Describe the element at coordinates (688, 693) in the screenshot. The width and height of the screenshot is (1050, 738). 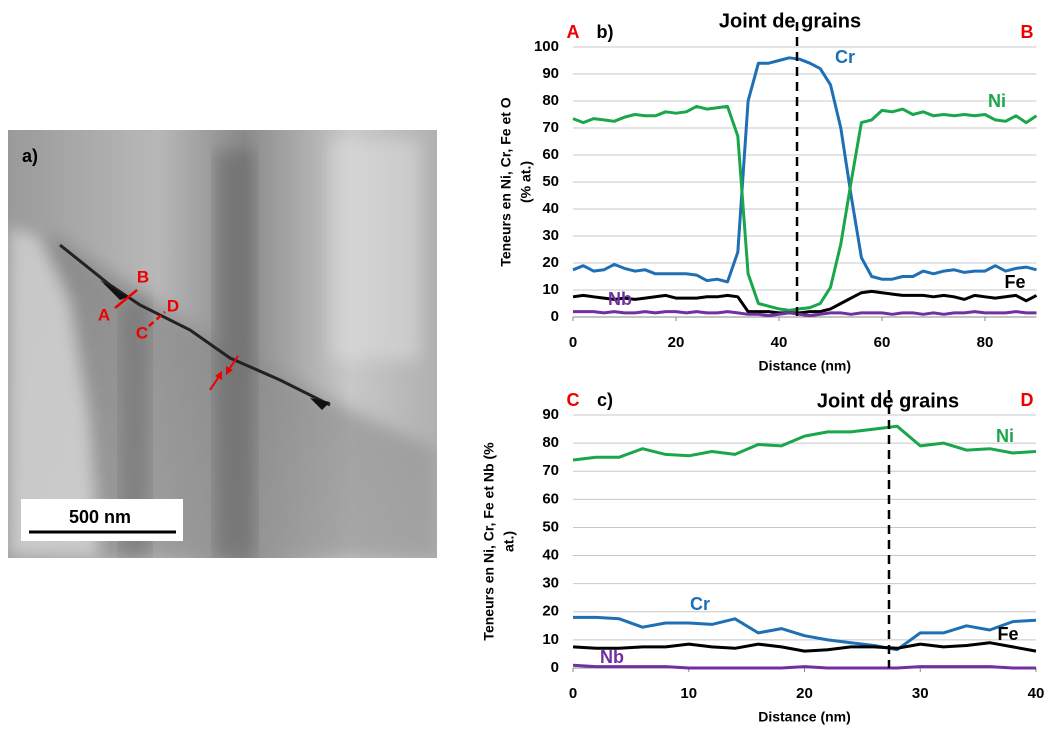
I see `x-tick-label: 10` at that location.